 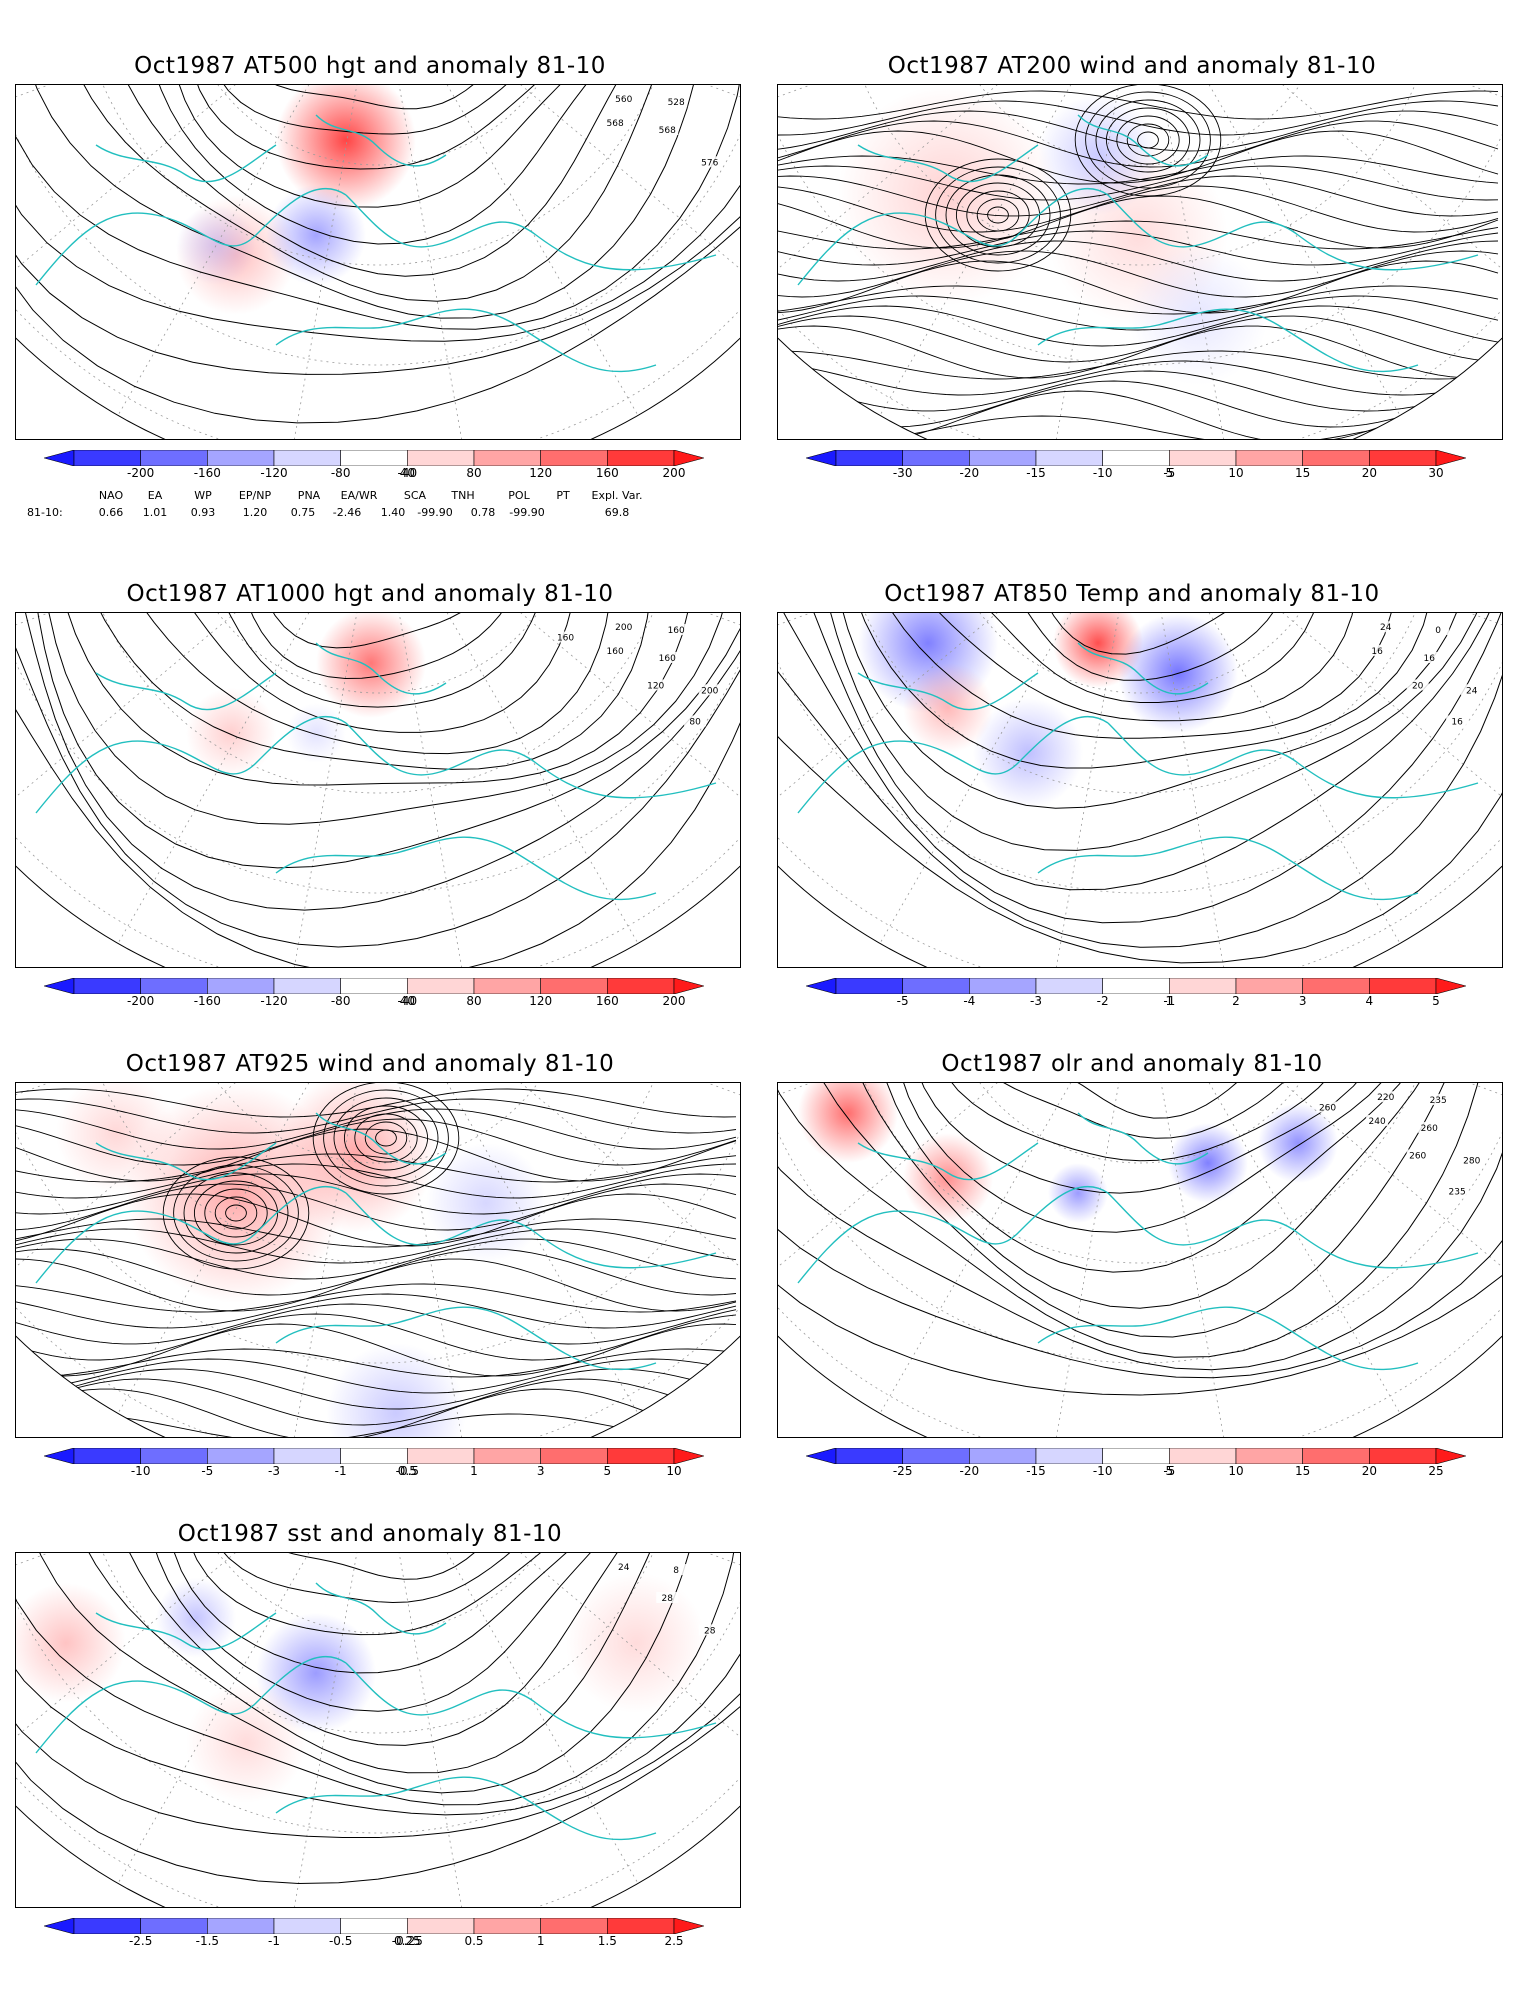 What do you see at coordinates (393, 512) in the screenshot?
I see `index-value: 1.40` at bounding box center [393, 512].